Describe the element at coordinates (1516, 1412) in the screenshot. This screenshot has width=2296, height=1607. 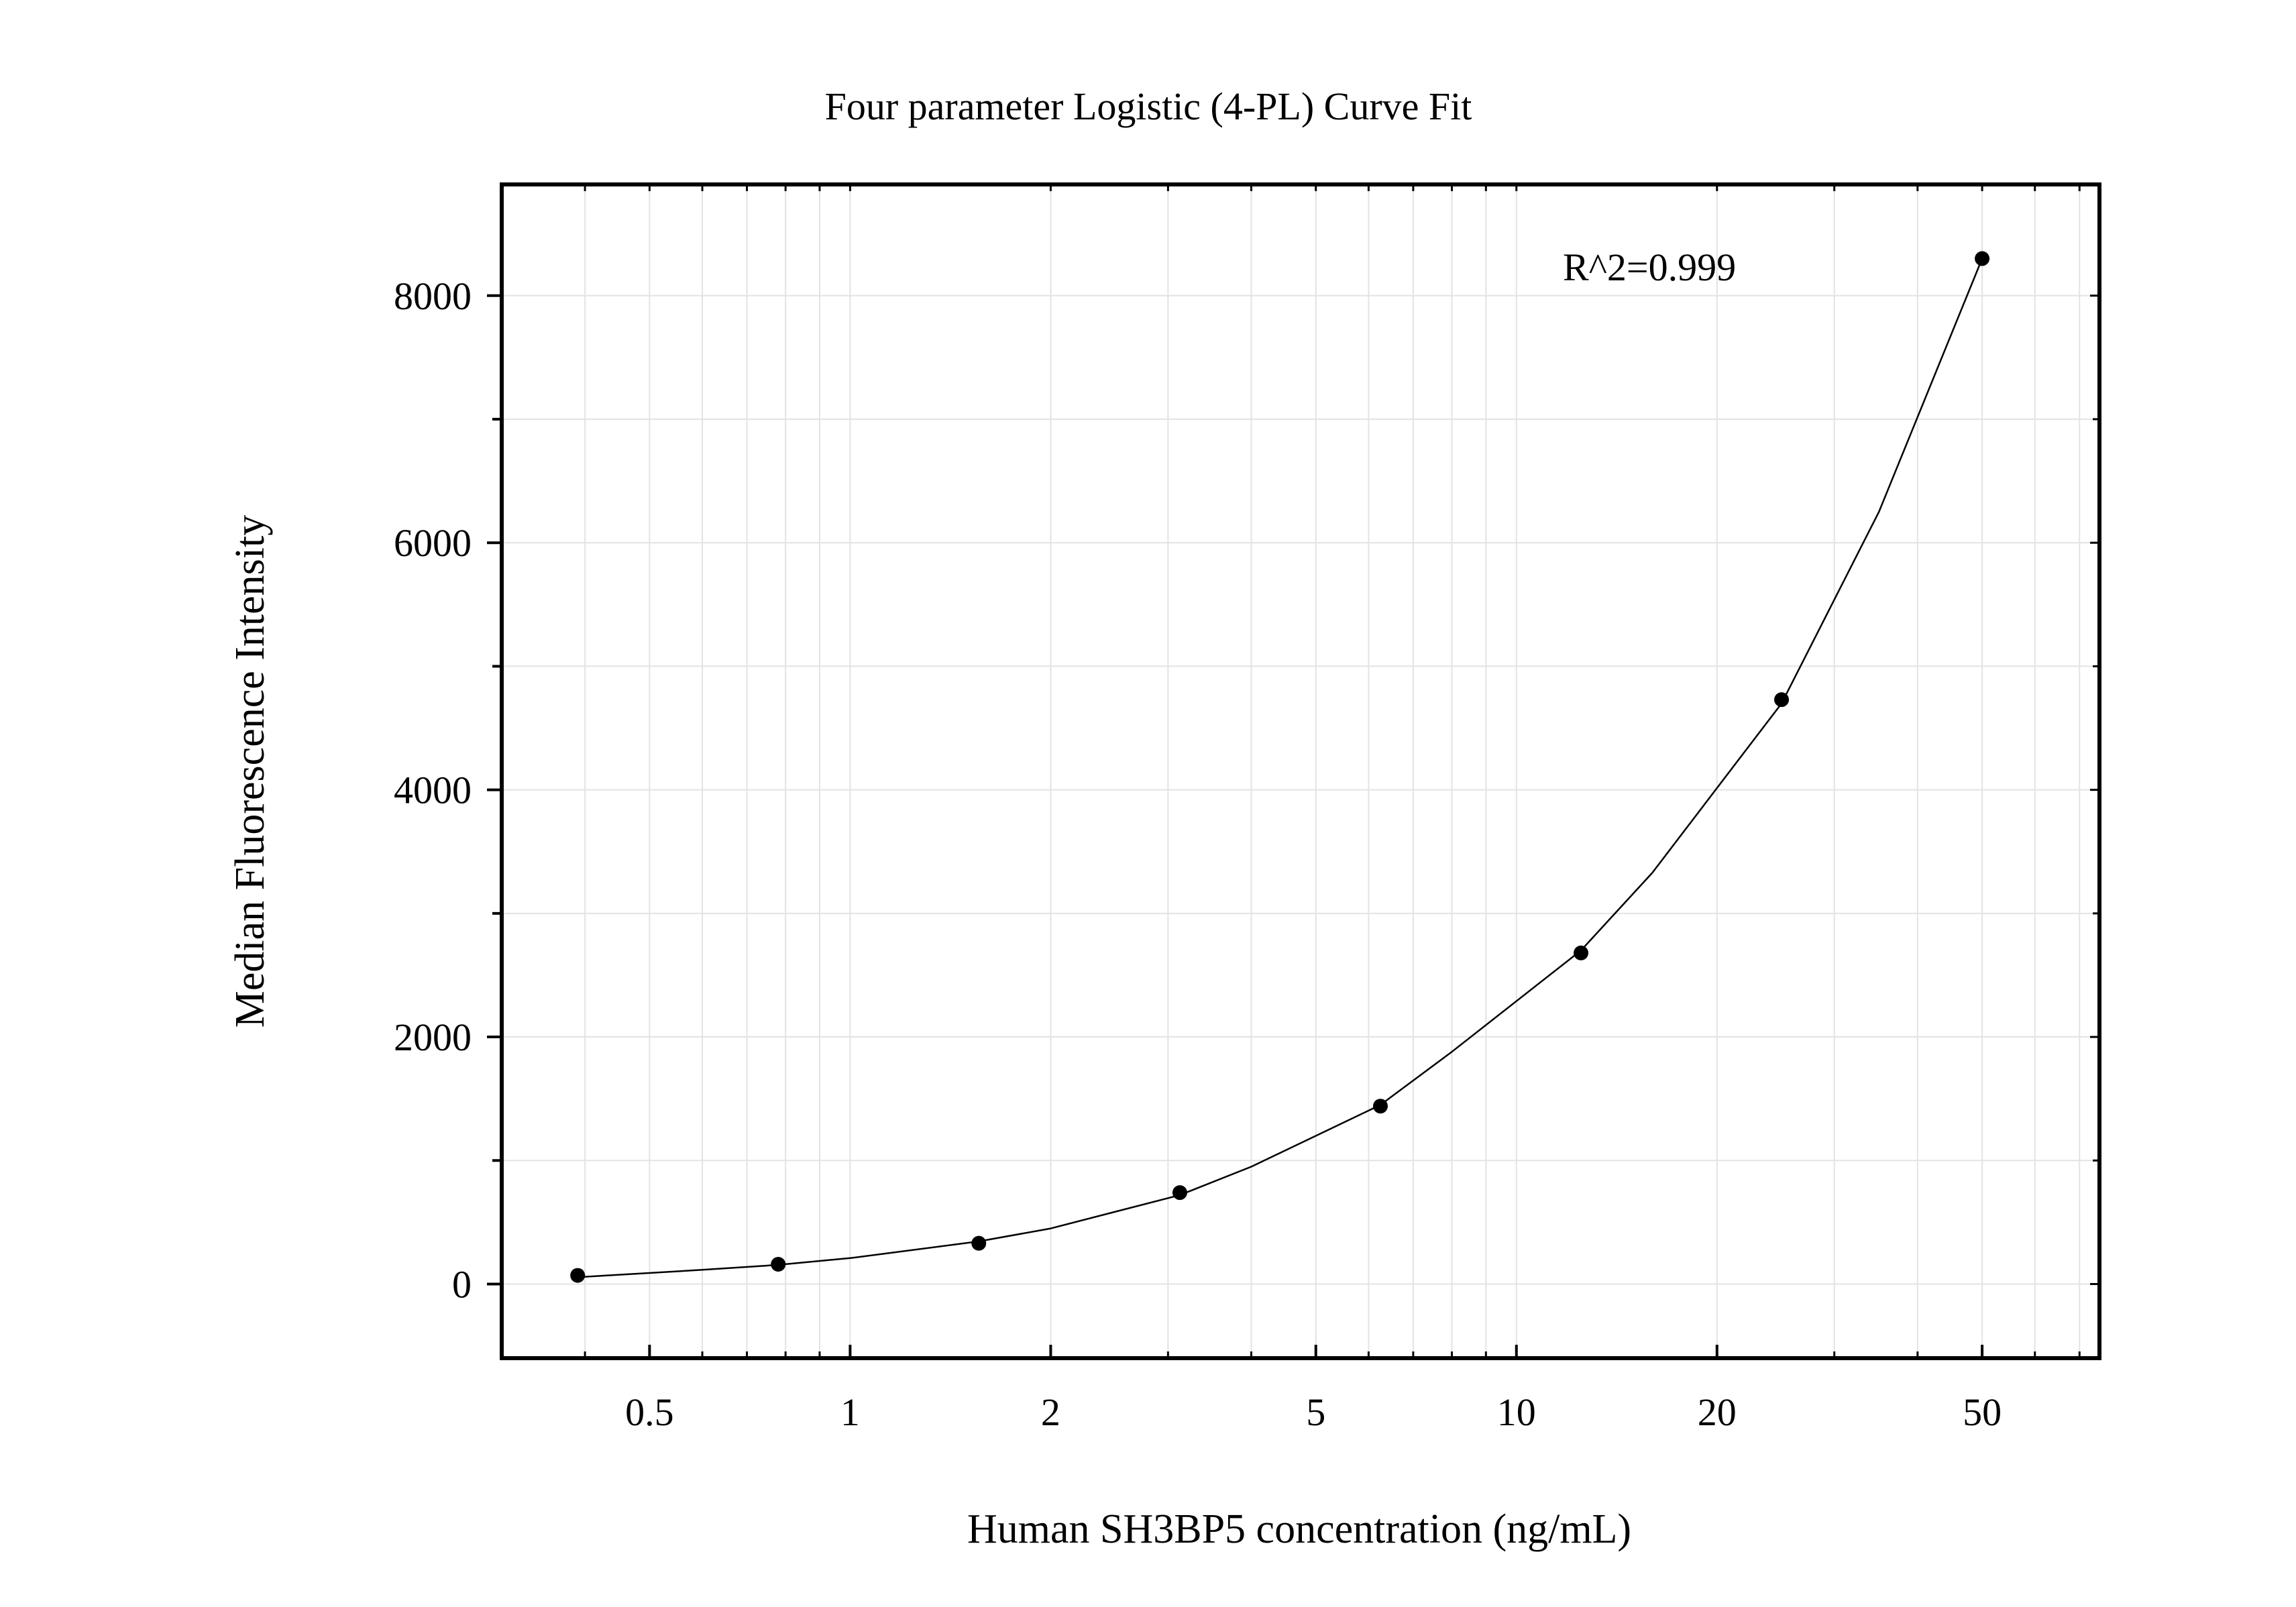
I see `x-tick-label: 10` at that location.